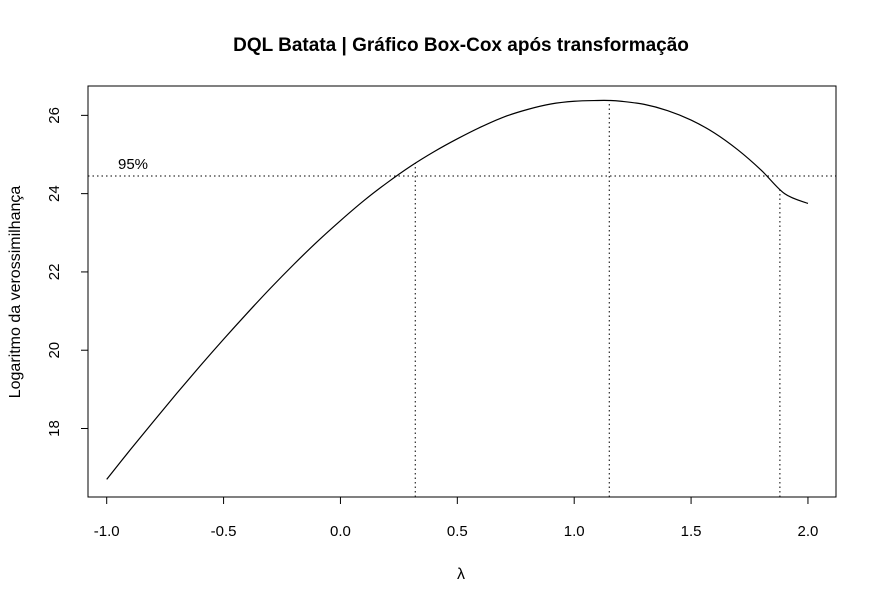  Describe the element at coordinates (107, 531) in the screenshot. I see `x-tick-label: -1.0` at that location.